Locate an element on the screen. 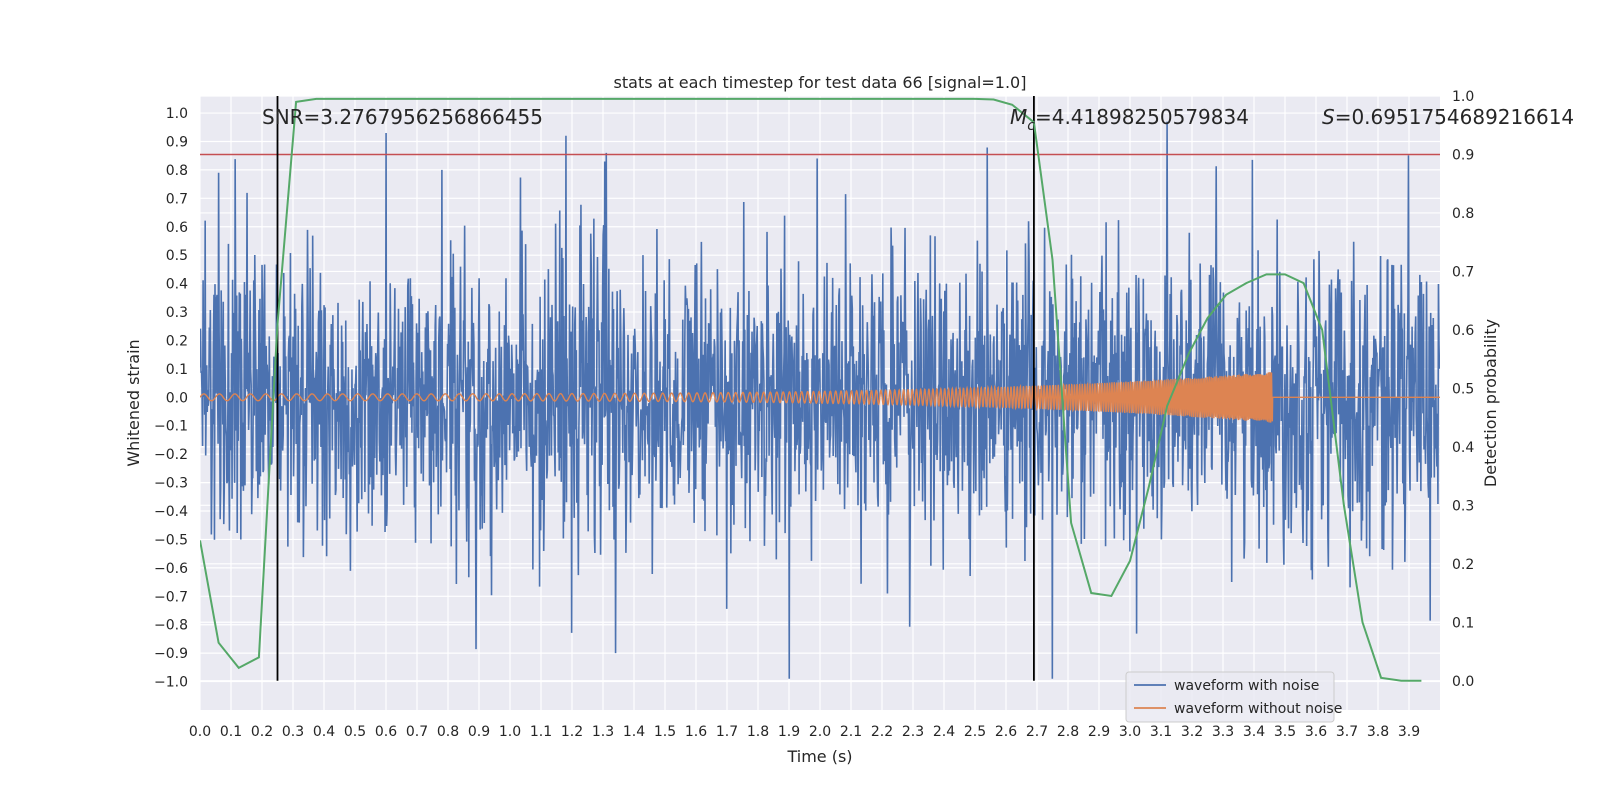  x-tick-label: 3.7 is located at coordinates (1347, 732).